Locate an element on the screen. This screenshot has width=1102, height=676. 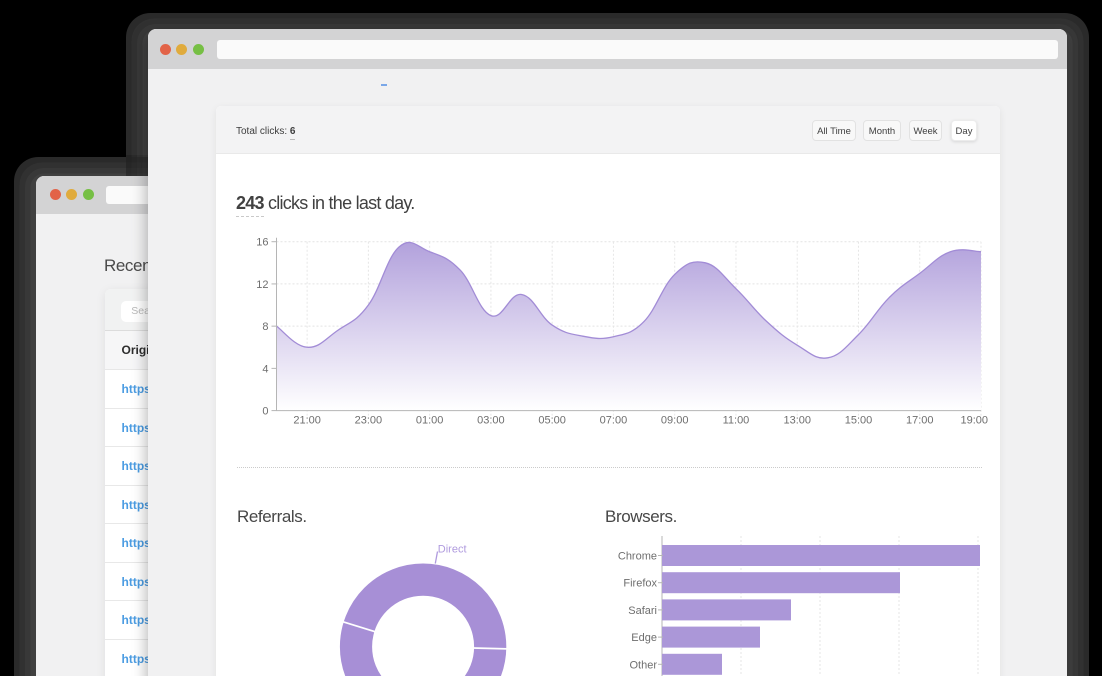
svg-text: Chrome is located at coordinates (637, 557).